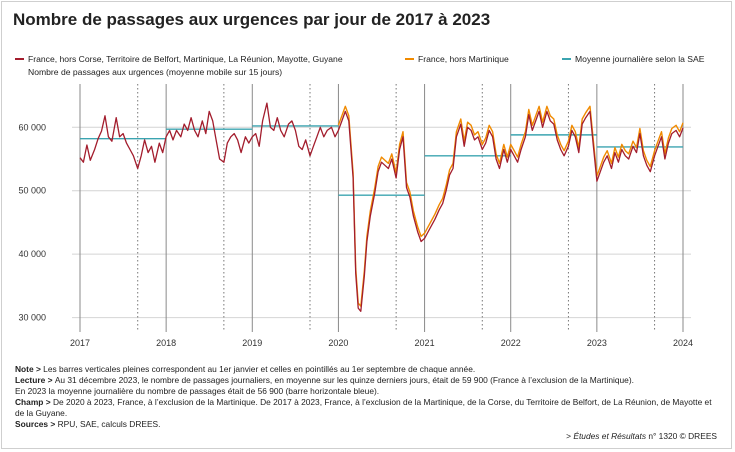 This screenshot has height=452, width=735. Describe the element at coordinates (32, 222) in the screenshot. I see `y-axis-ticks: 30 000 40 000 50 000 60 000` at that location.